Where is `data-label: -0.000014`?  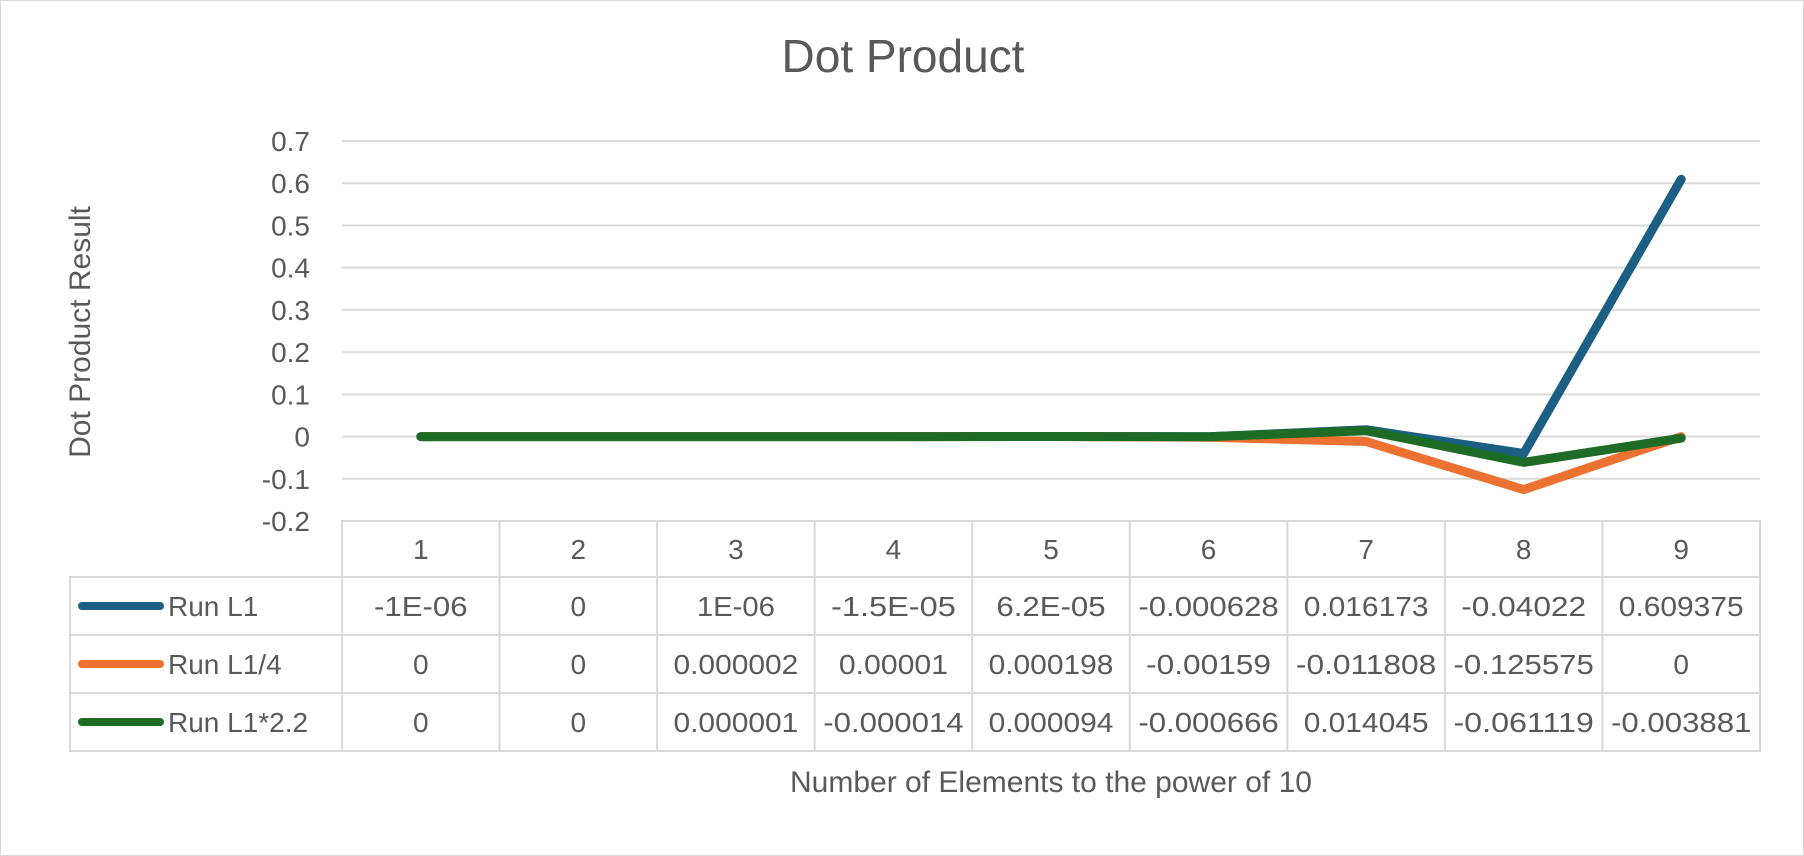 data-label: -0.000014 is located at coordinates (893, 722).